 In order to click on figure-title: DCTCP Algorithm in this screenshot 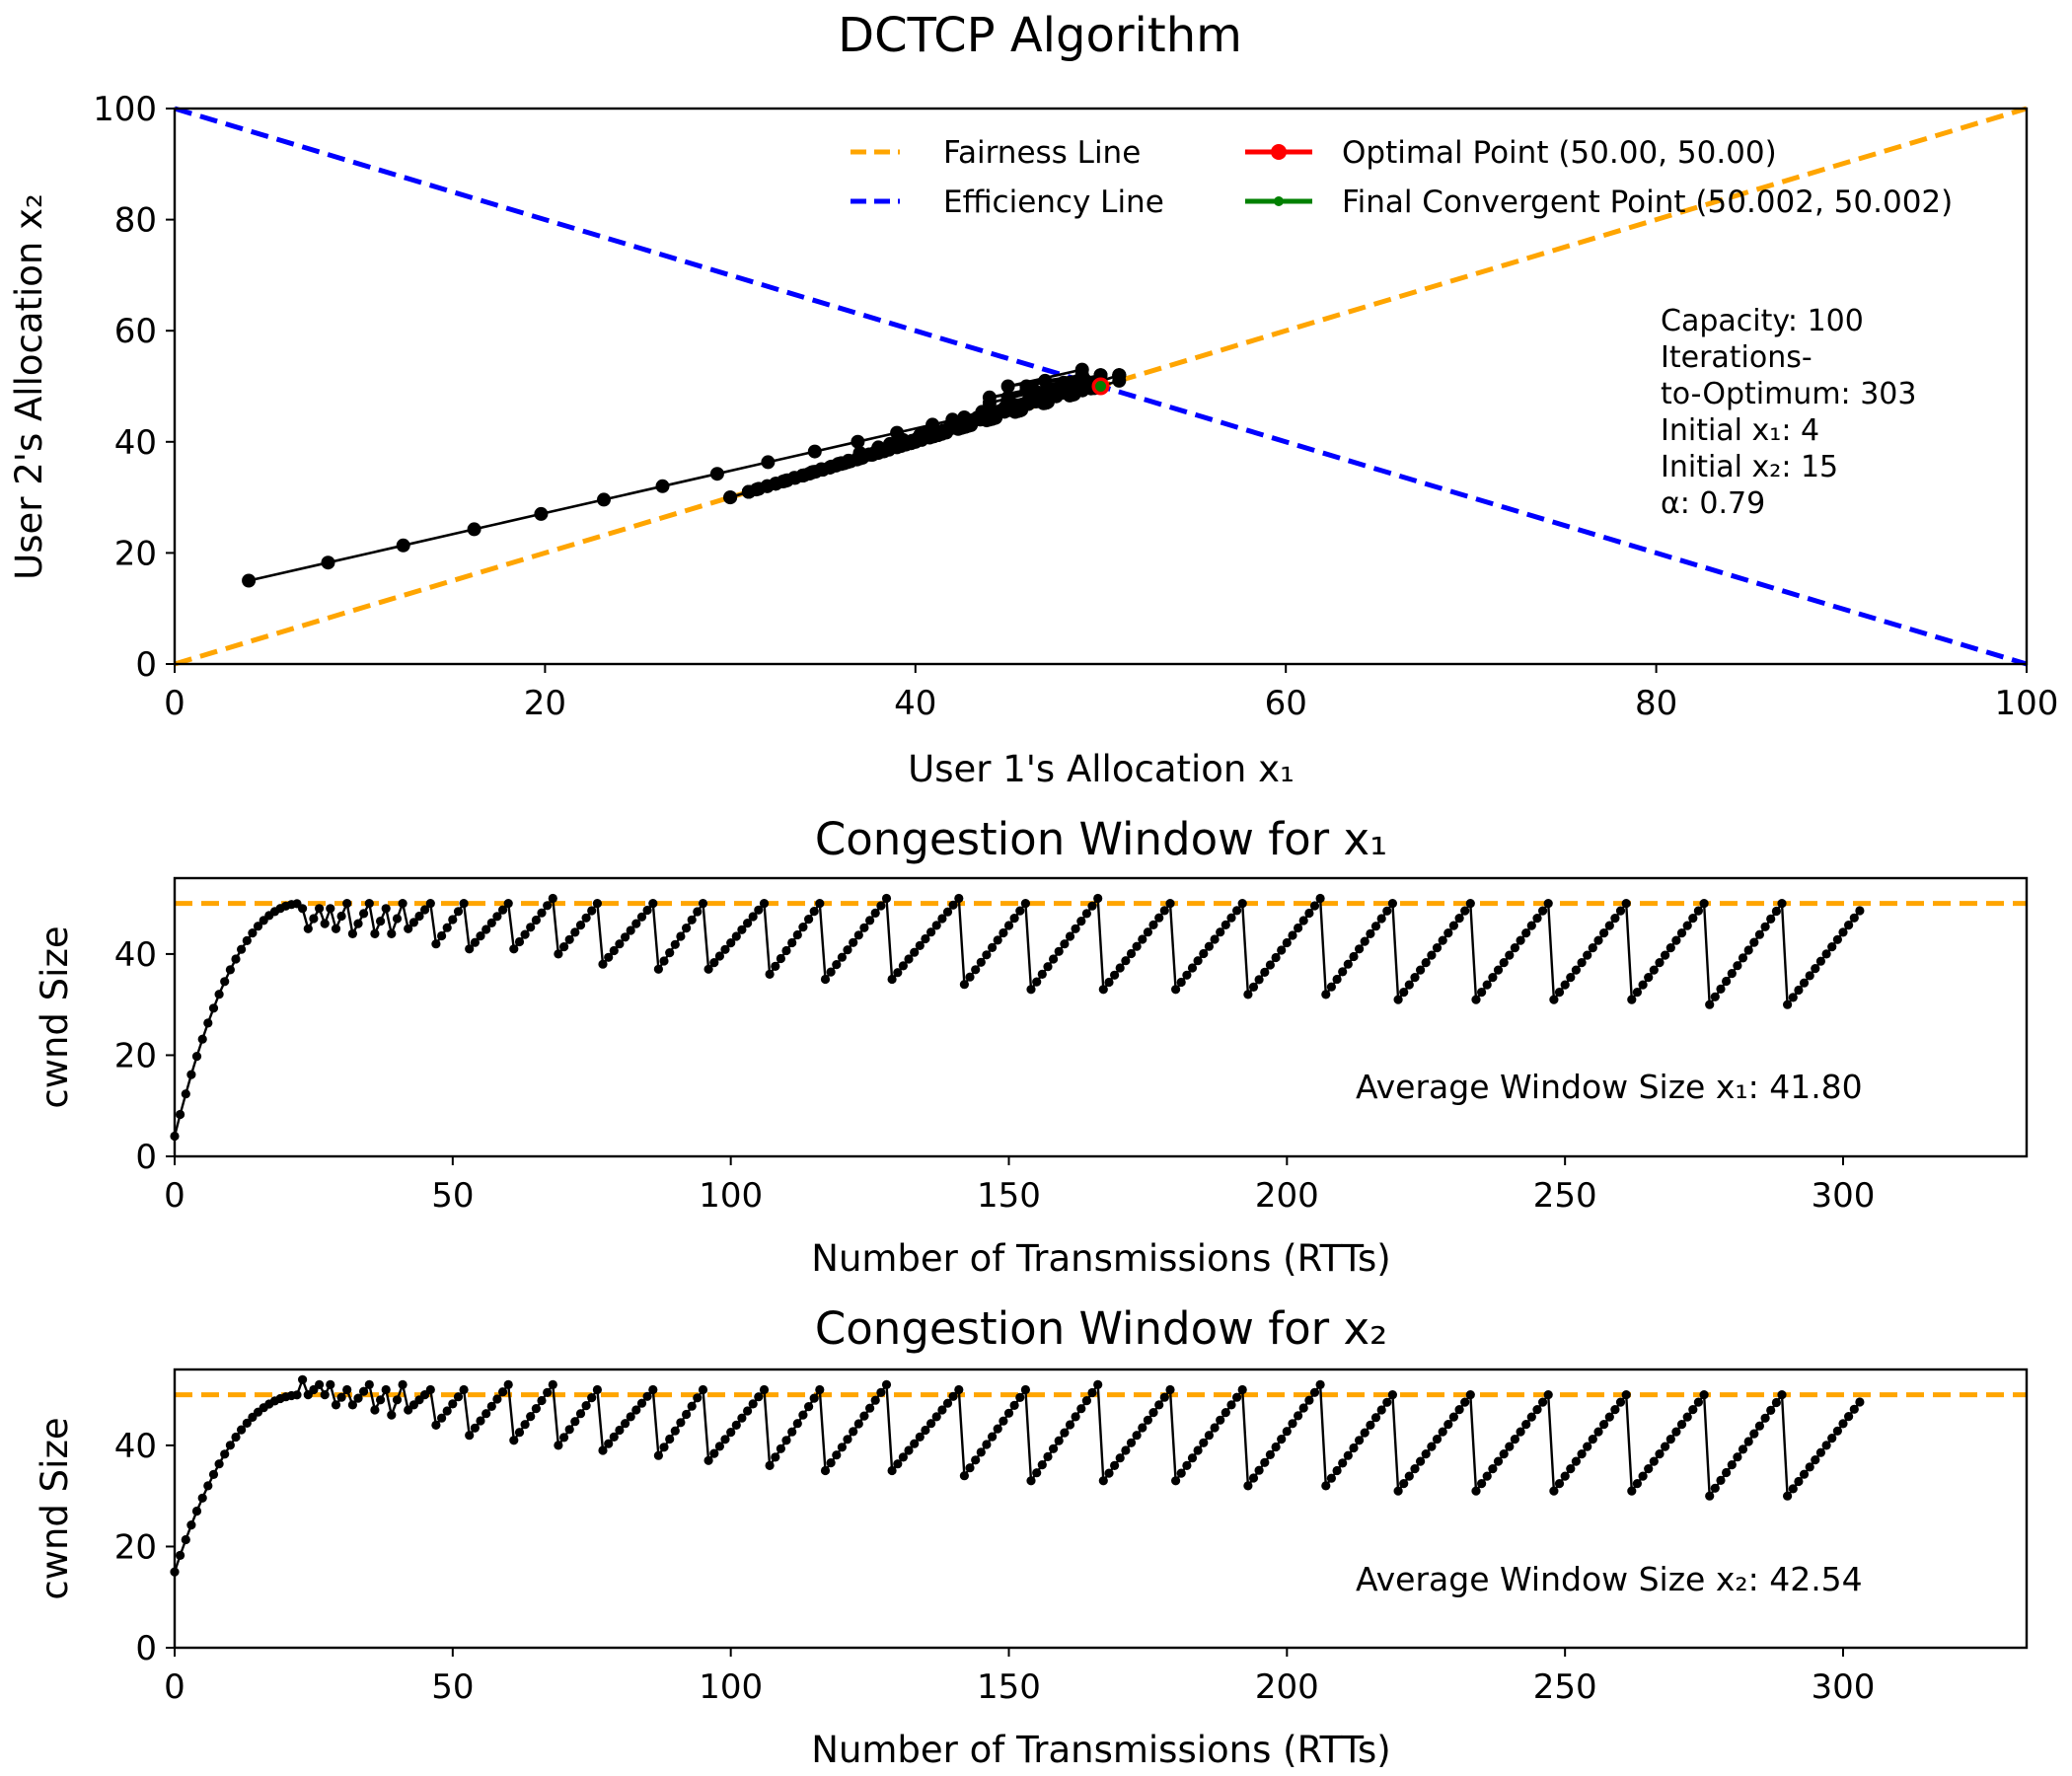, I will do `click(1040, 36)`.